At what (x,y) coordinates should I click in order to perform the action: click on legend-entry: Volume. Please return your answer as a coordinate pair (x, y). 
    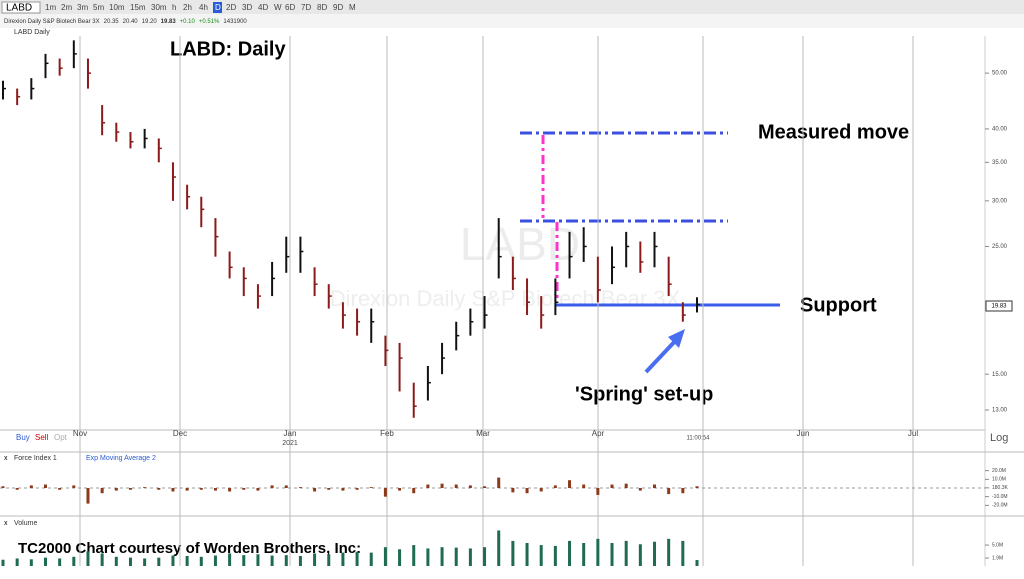
    Looking at the image, I should click on (25, 523).